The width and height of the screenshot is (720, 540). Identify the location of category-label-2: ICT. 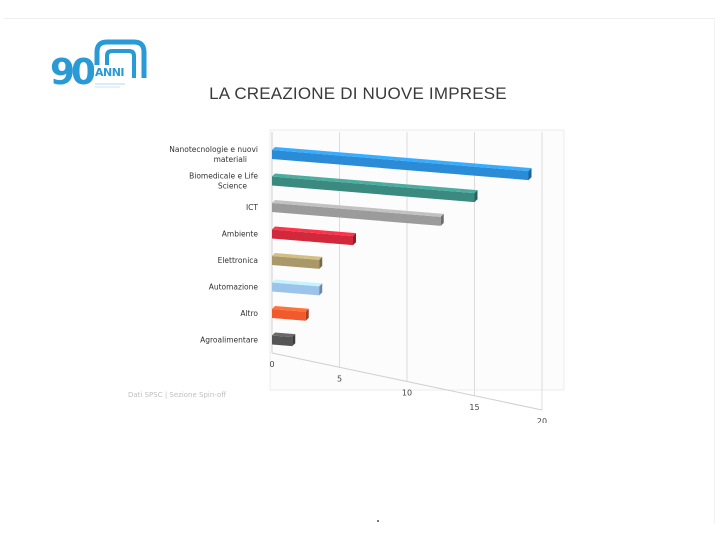
(252, 207).